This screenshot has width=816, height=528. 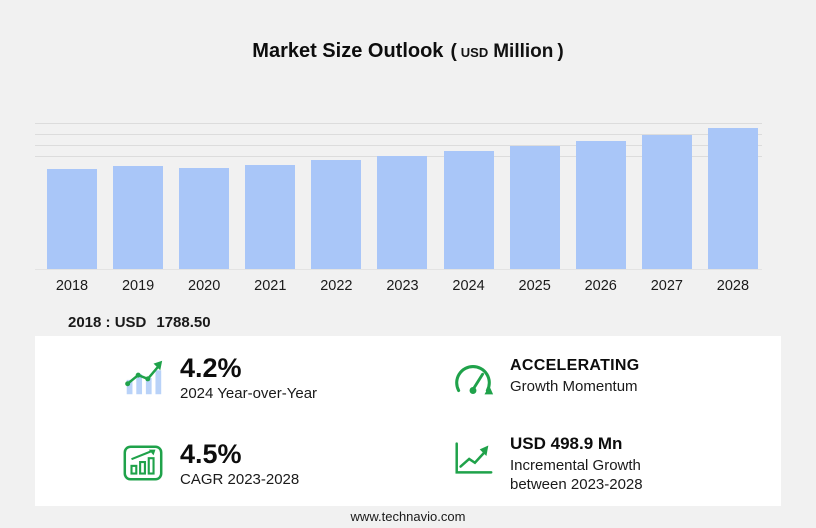 What do you see at coordinates (348, 51) in the screenshot?
I see `title-text: Market Size Outlook` at bounding box center [348, 51].